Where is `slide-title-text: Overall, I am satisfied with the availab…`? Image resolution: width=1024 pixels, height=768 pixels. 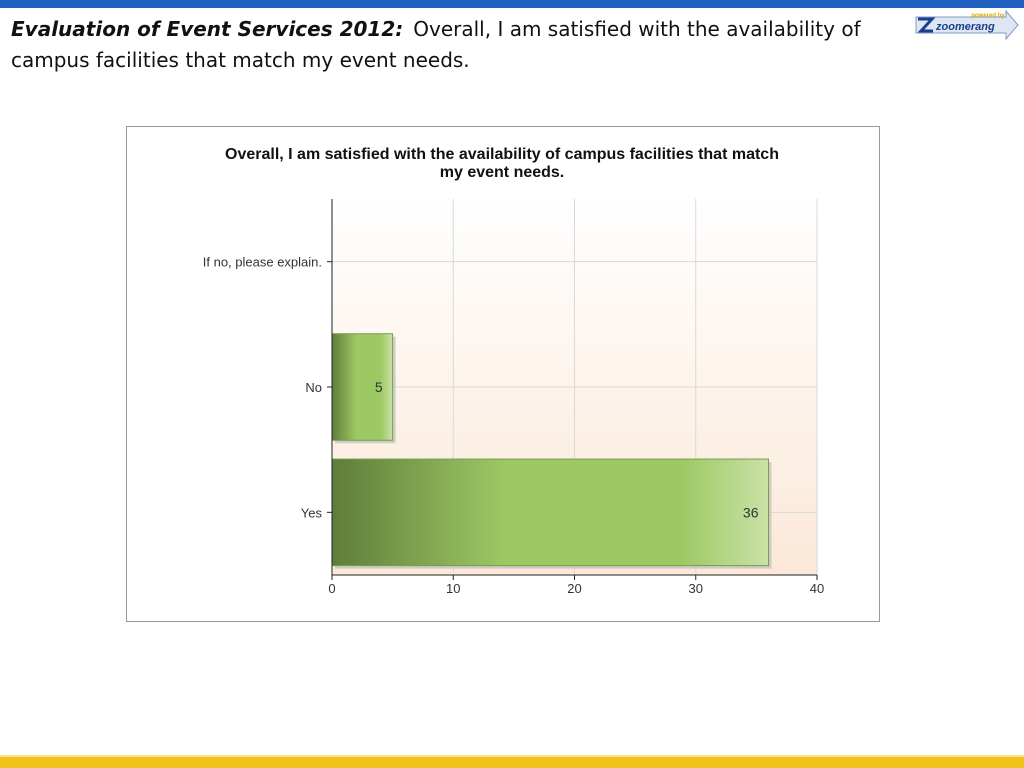
slide-title-text: Overall, I am satisfied with the availab… is located at coordinates (436, 44).